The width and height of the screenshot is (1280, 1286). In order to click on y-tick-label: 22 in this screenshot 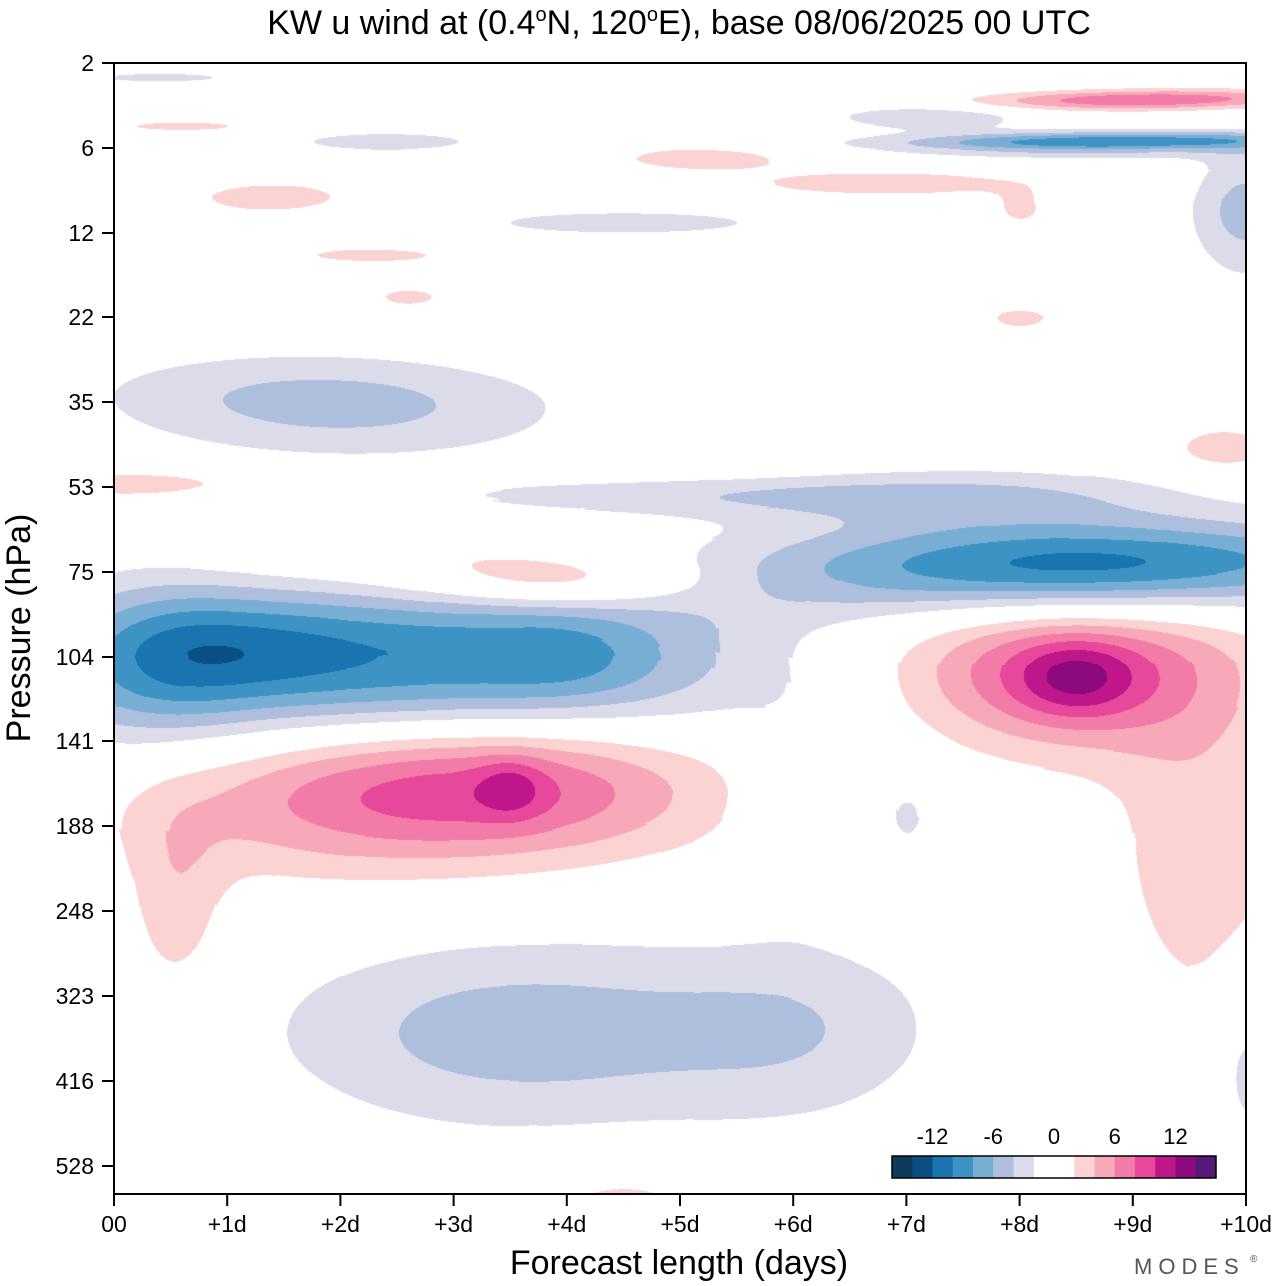, I will do `click(81, 317)`.